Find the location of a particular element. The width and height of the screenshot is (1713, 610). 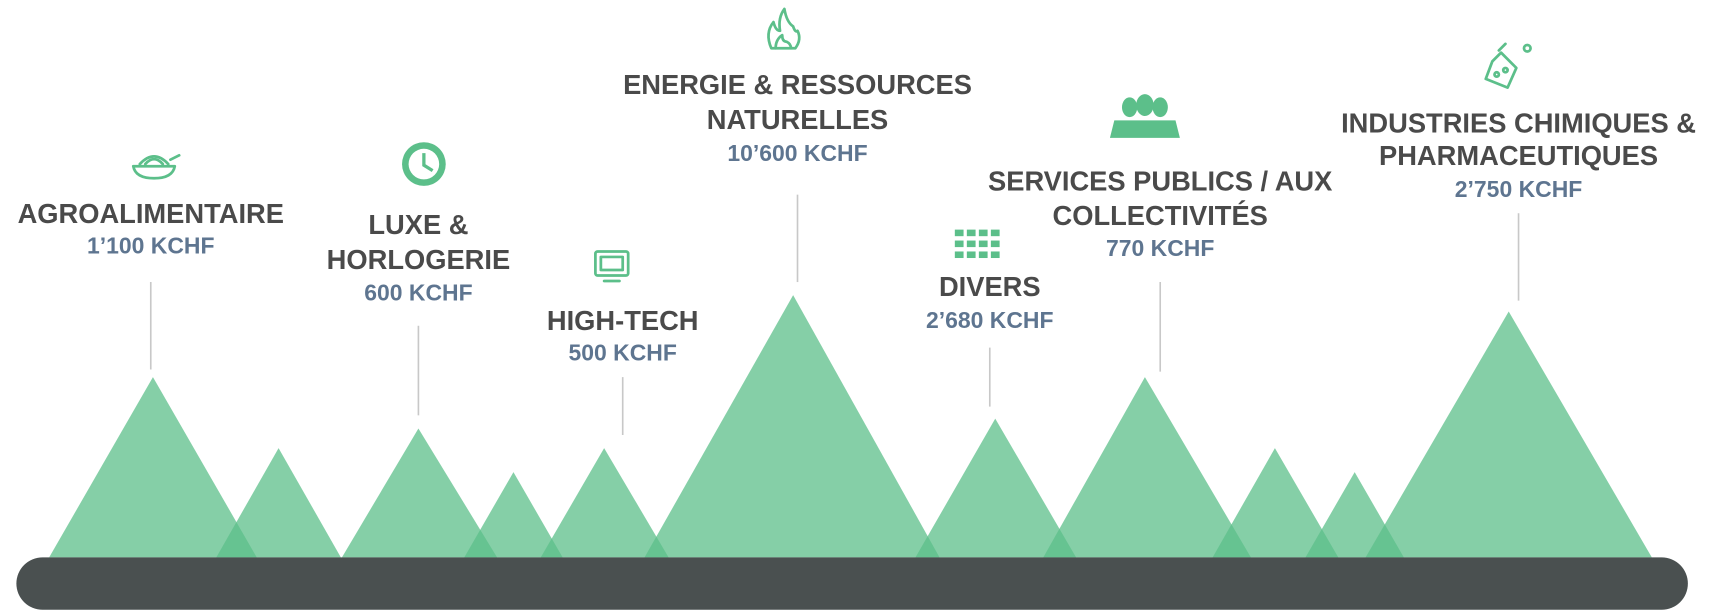

grid-icon is located at coordinates (977, 244).